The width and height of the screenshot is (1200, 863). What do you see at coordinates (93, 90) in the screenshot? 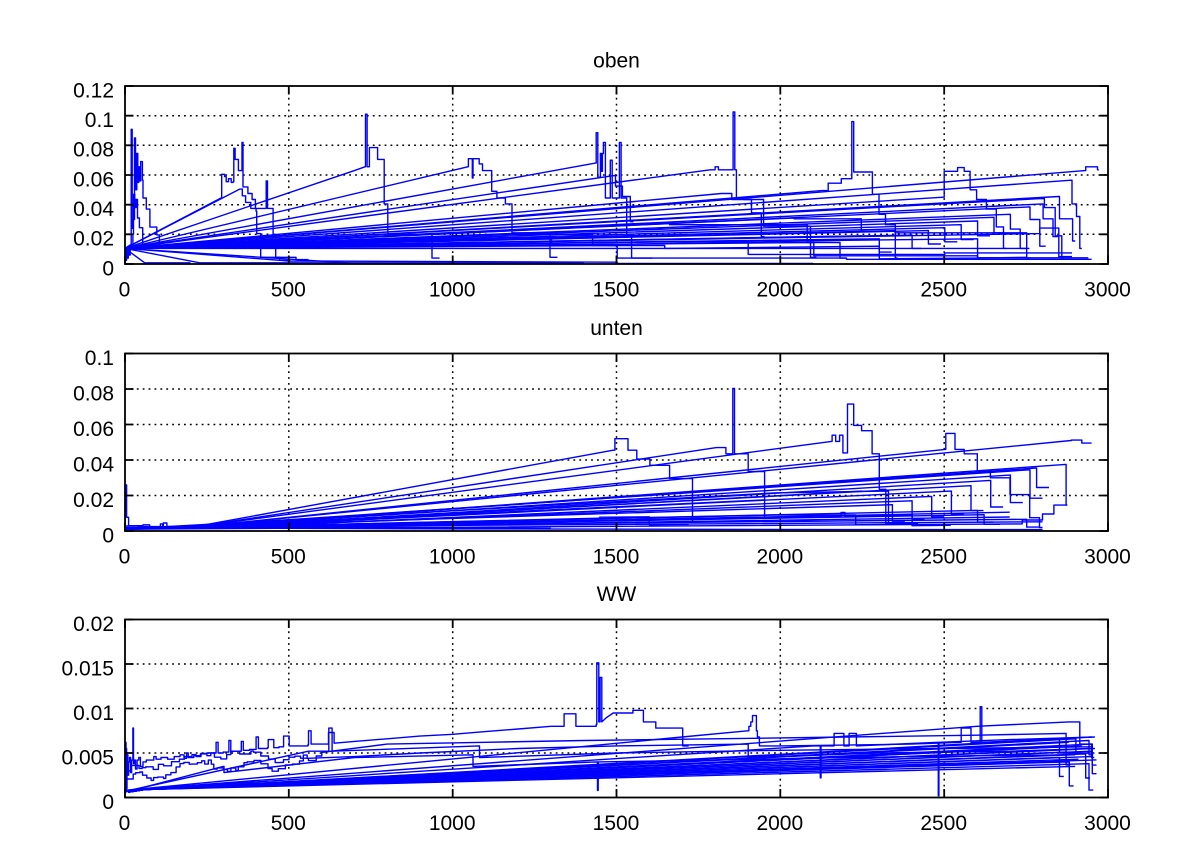
I see `svg-text: 0.12` at bounding box center [93, 90].